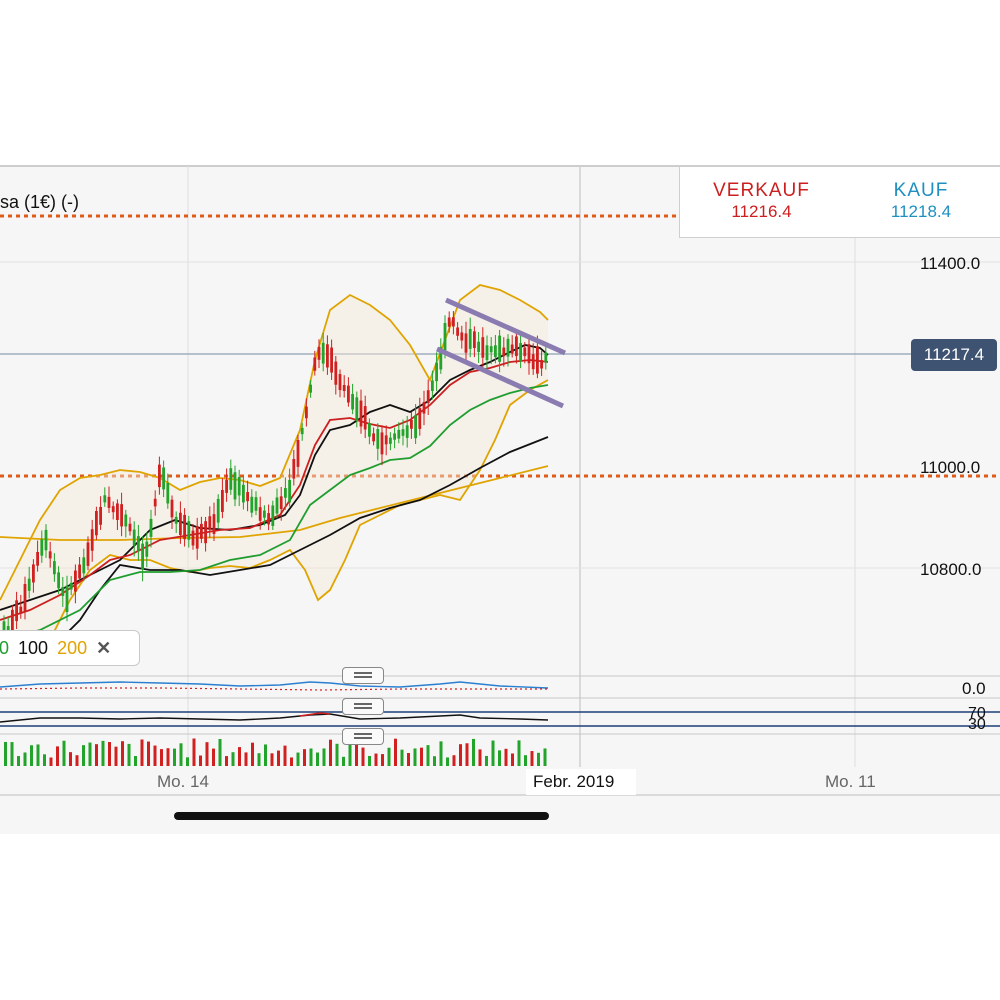 This screenshot has height=1000, width=1000. What do you see at coordinates (40, 202) in the screenshot?
I see `instrument-title: sa (1€) (-)` at bounding box center [40, 202].